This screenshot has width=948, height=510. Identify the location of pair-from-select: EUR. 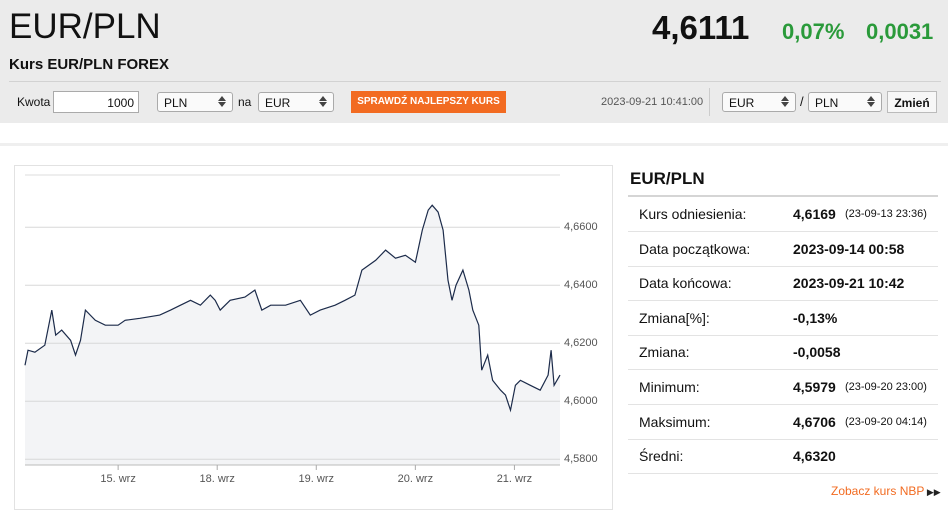
(759, 102).